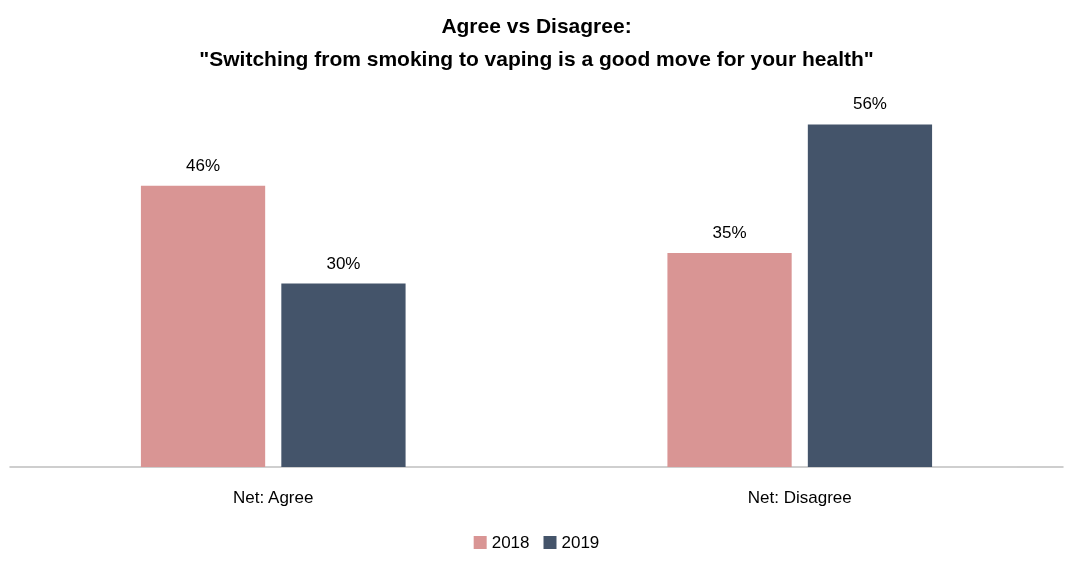 This screenshot has width=1073, height=562. Describe the element at coordinates (729, 232) in the screenshot. I see `data-label: 35%` at that location.